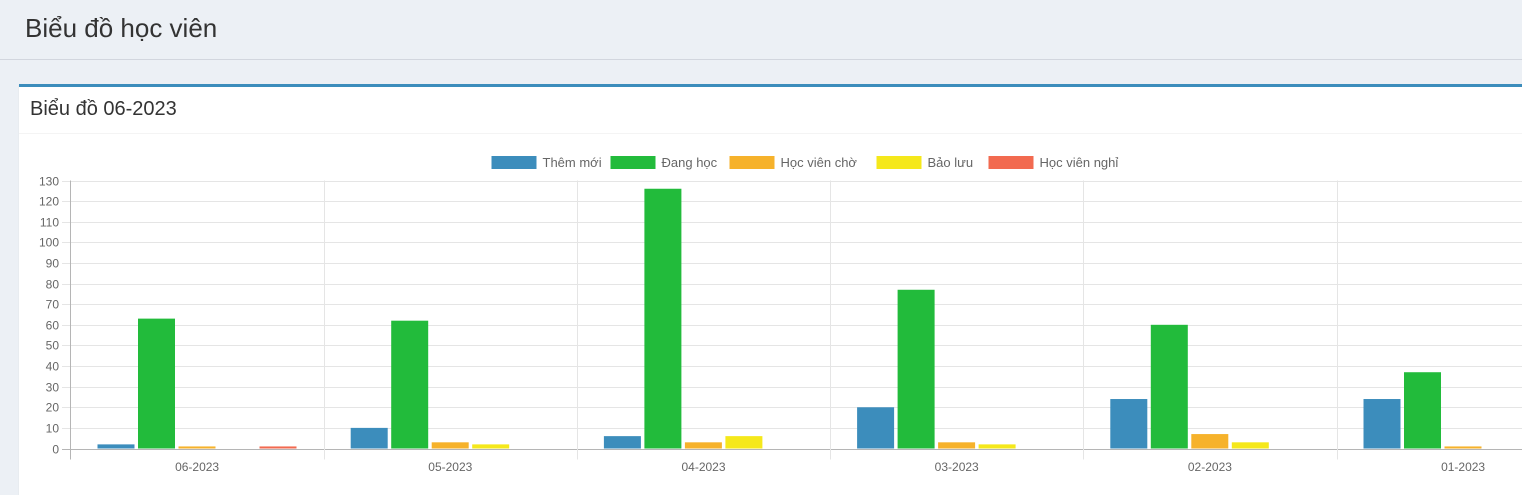 This screenshot has height=495, width=1522. Describe the element at coordinates (622, 442) in the screenshot. I see `bar-1-04-2023` at that location.